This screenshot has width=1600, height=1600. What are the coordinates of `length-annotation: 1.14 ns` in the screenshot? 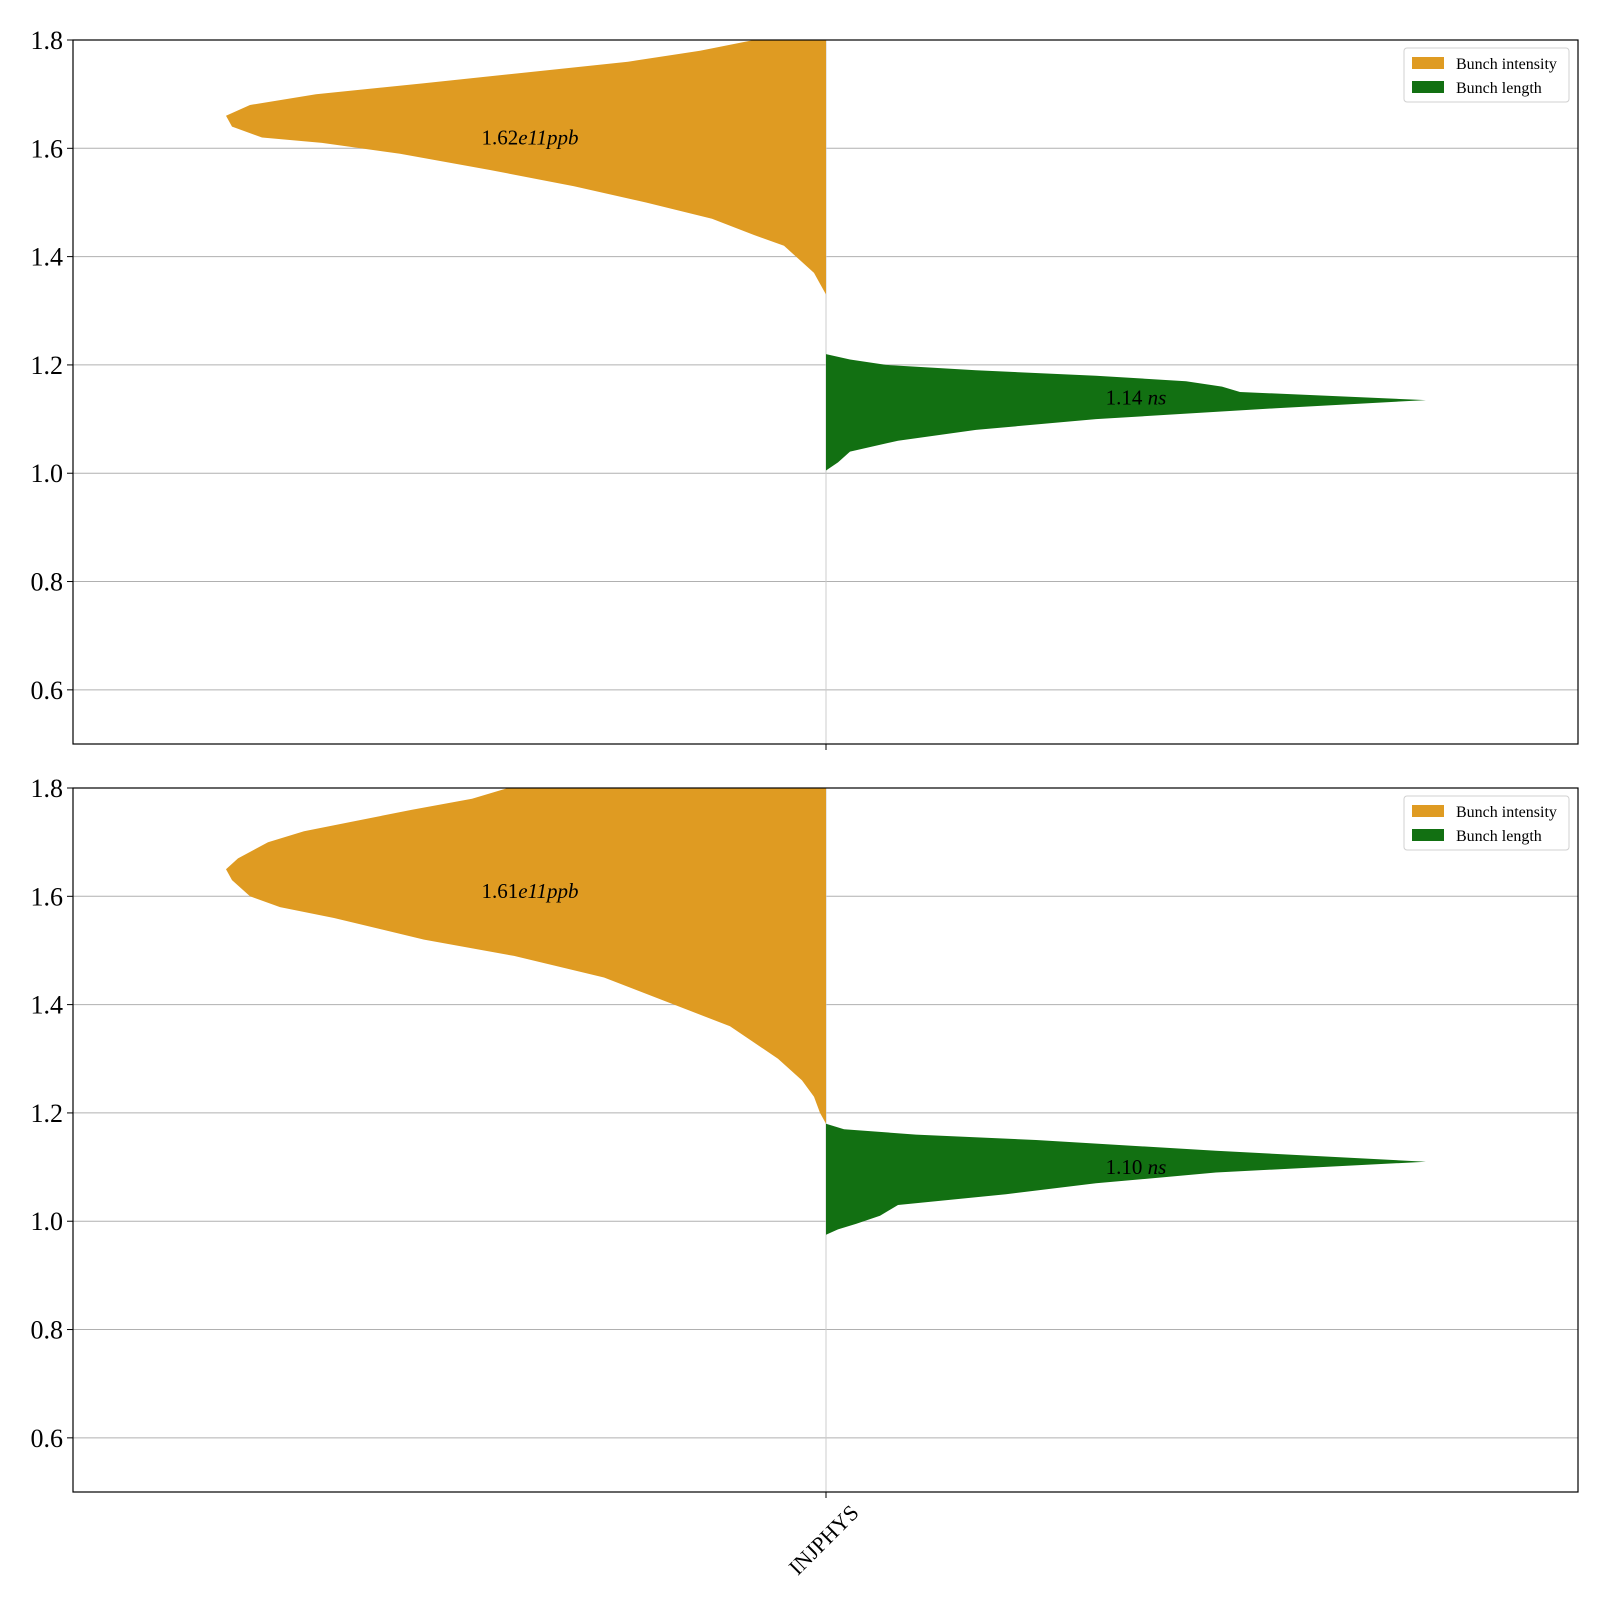 It's located at (1136, 397).